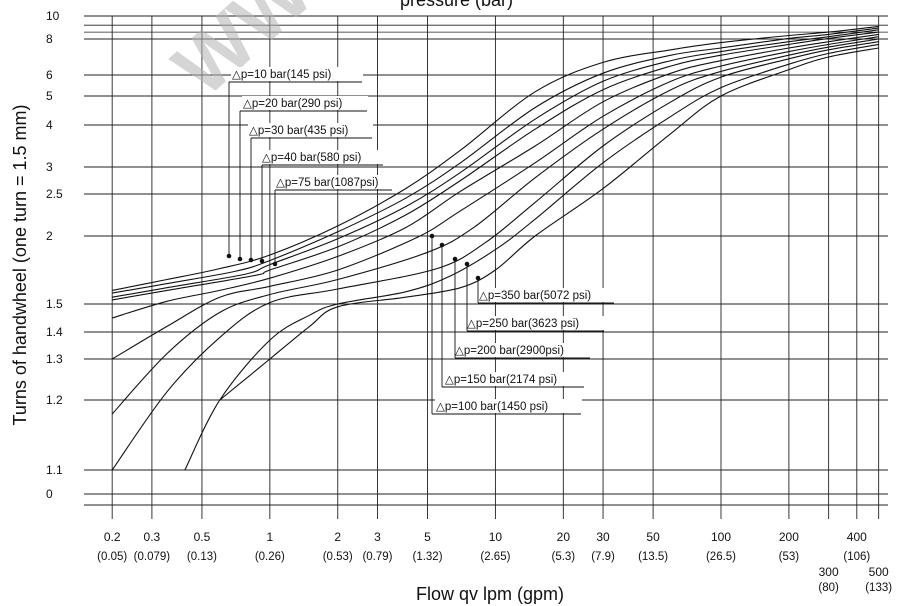 This screenshot has width=910, height=606. Describe the element at coordinates (270, 537) in the screenshot. I see `x-tick-label: 1` at that location.